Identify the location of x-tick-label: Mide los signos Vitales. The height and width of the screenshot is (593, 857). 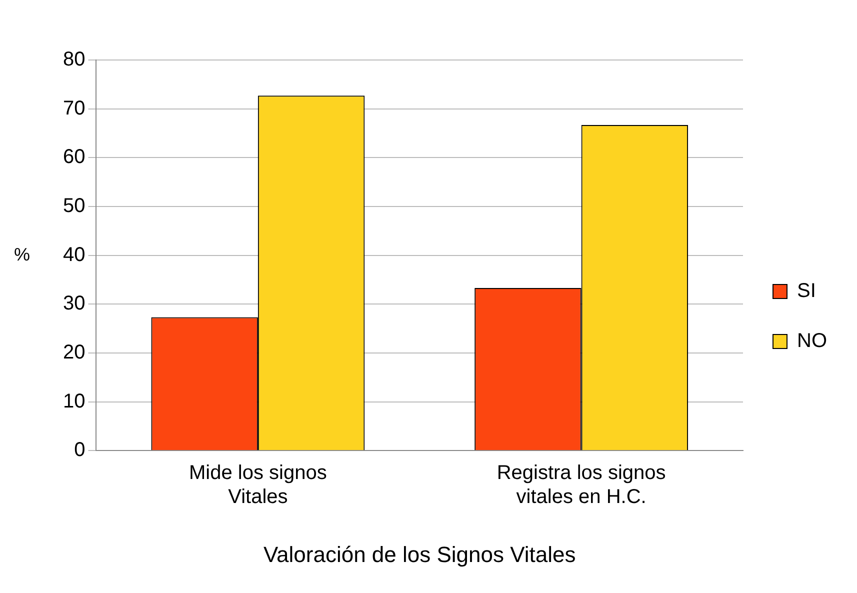
(258, 485).